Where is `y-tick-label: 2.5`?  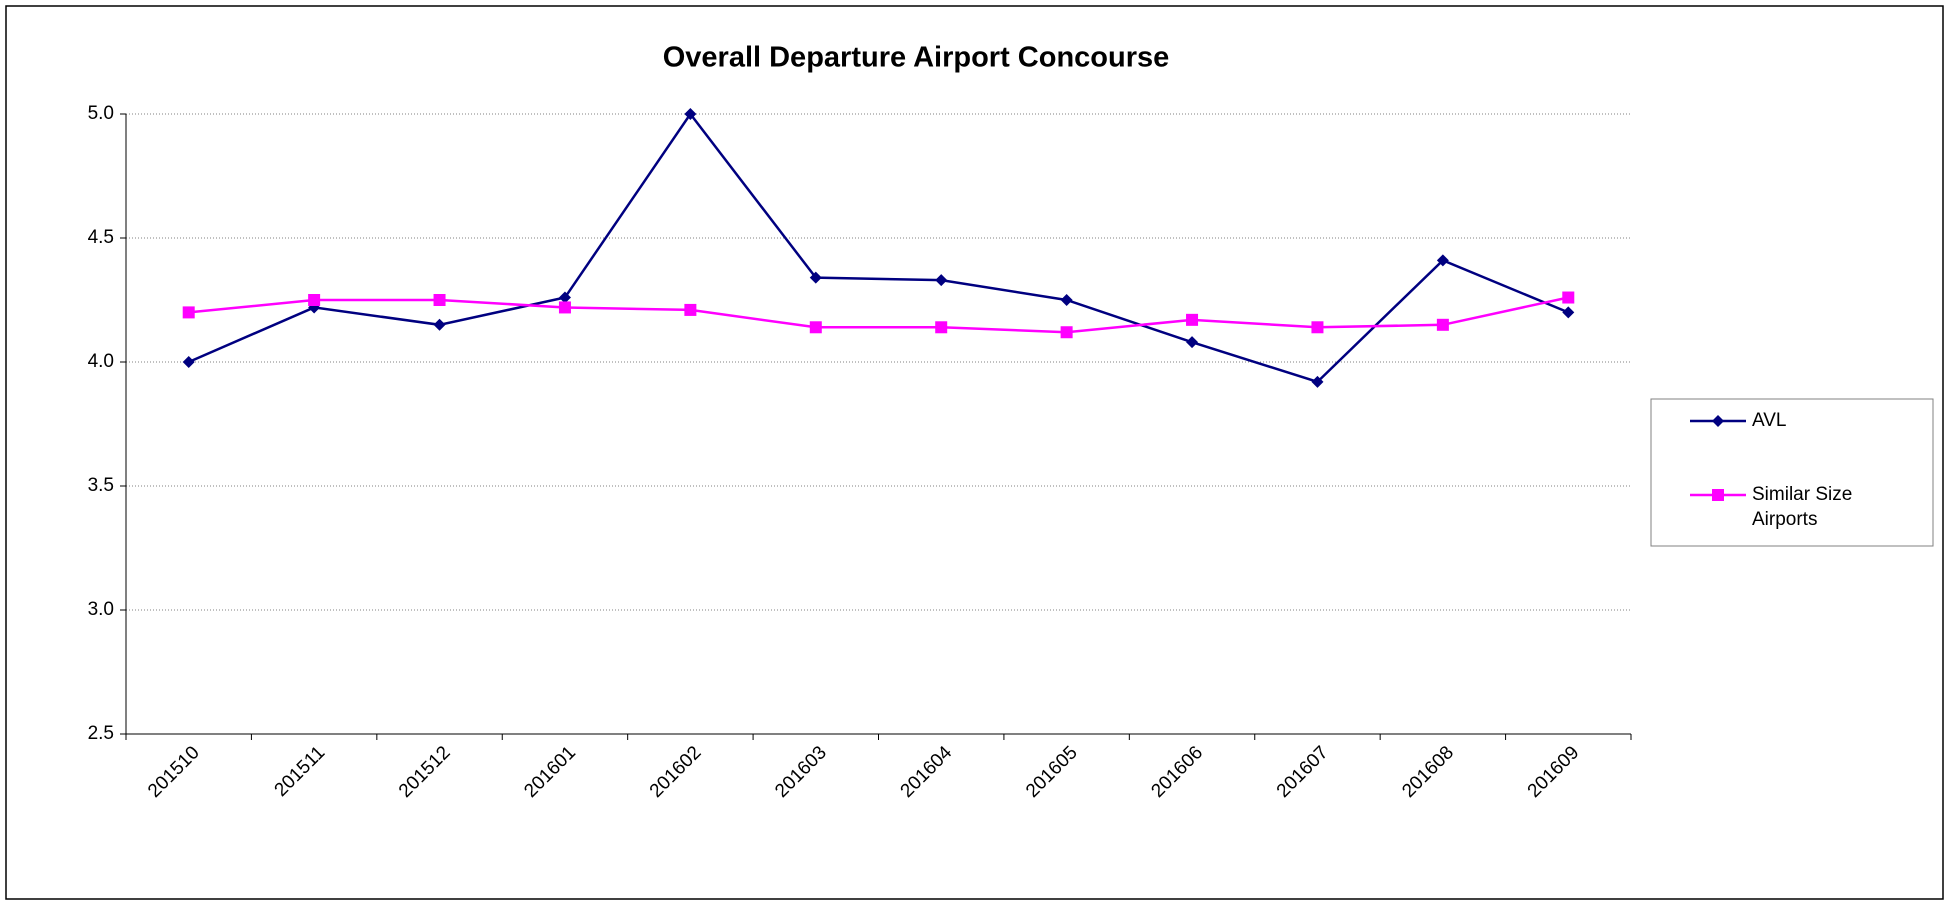 y-tick-label: 2.5 is located at coordinates (101, 733).